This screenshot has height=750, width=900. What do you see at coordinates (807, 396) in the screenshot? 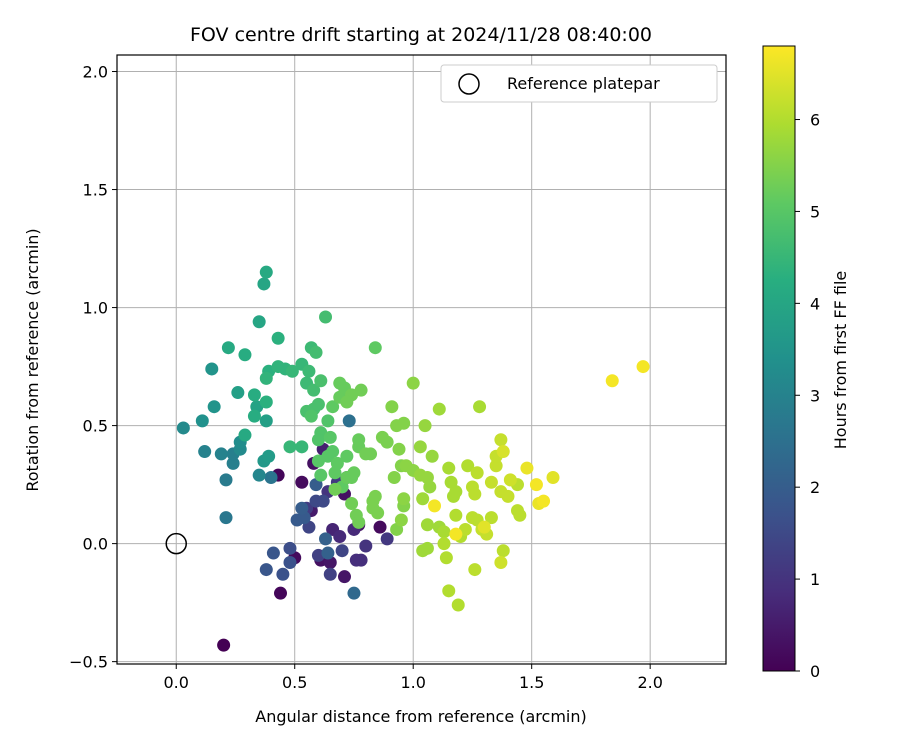
I see `colorbar-ticks: 0 1 2 3 4 5 6` at bounding box center [807, 396].